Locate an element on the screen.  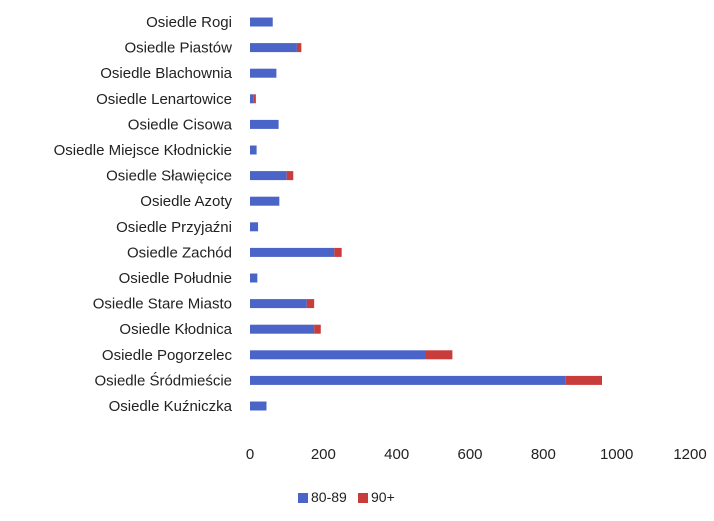
category-label: Osiedle Śródmieście is located at coordinates (163, 380).